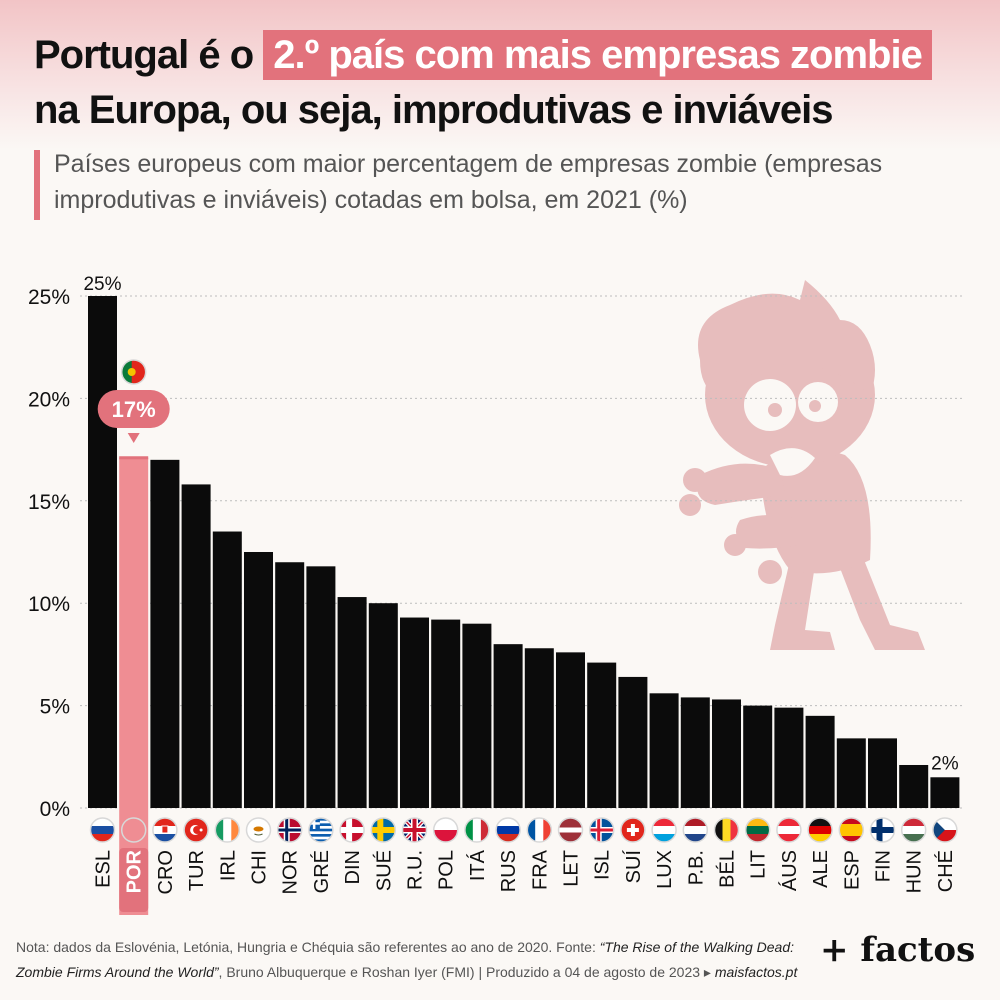 The image size is (1000, 1000). What do you see at coordinates (540, 869) in the screenshot?
I see `x-tick-label: FRA` at bounding box center [540, 869].